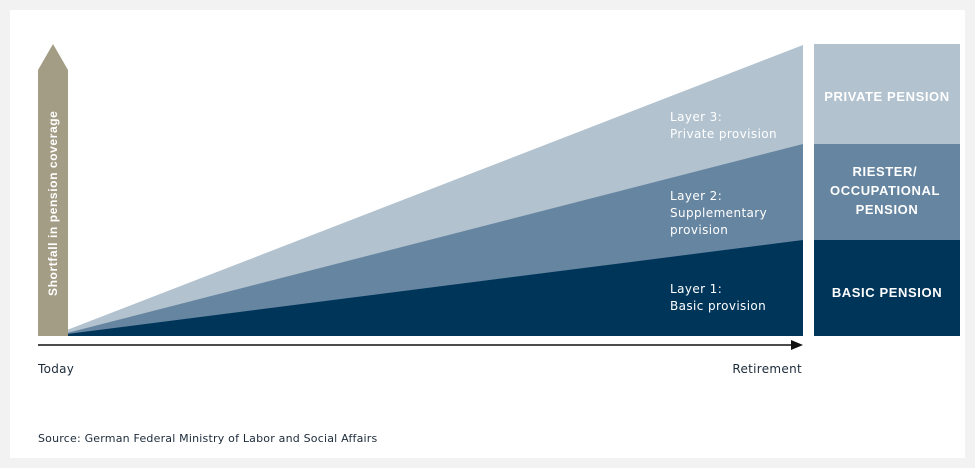 The height and width of the screenshot is (468, 975). What do you see at coordinates (718, 306) in the screenshot?
I see `layer-1-label-line-2: Basic provision` at bounding box center [718, 306].